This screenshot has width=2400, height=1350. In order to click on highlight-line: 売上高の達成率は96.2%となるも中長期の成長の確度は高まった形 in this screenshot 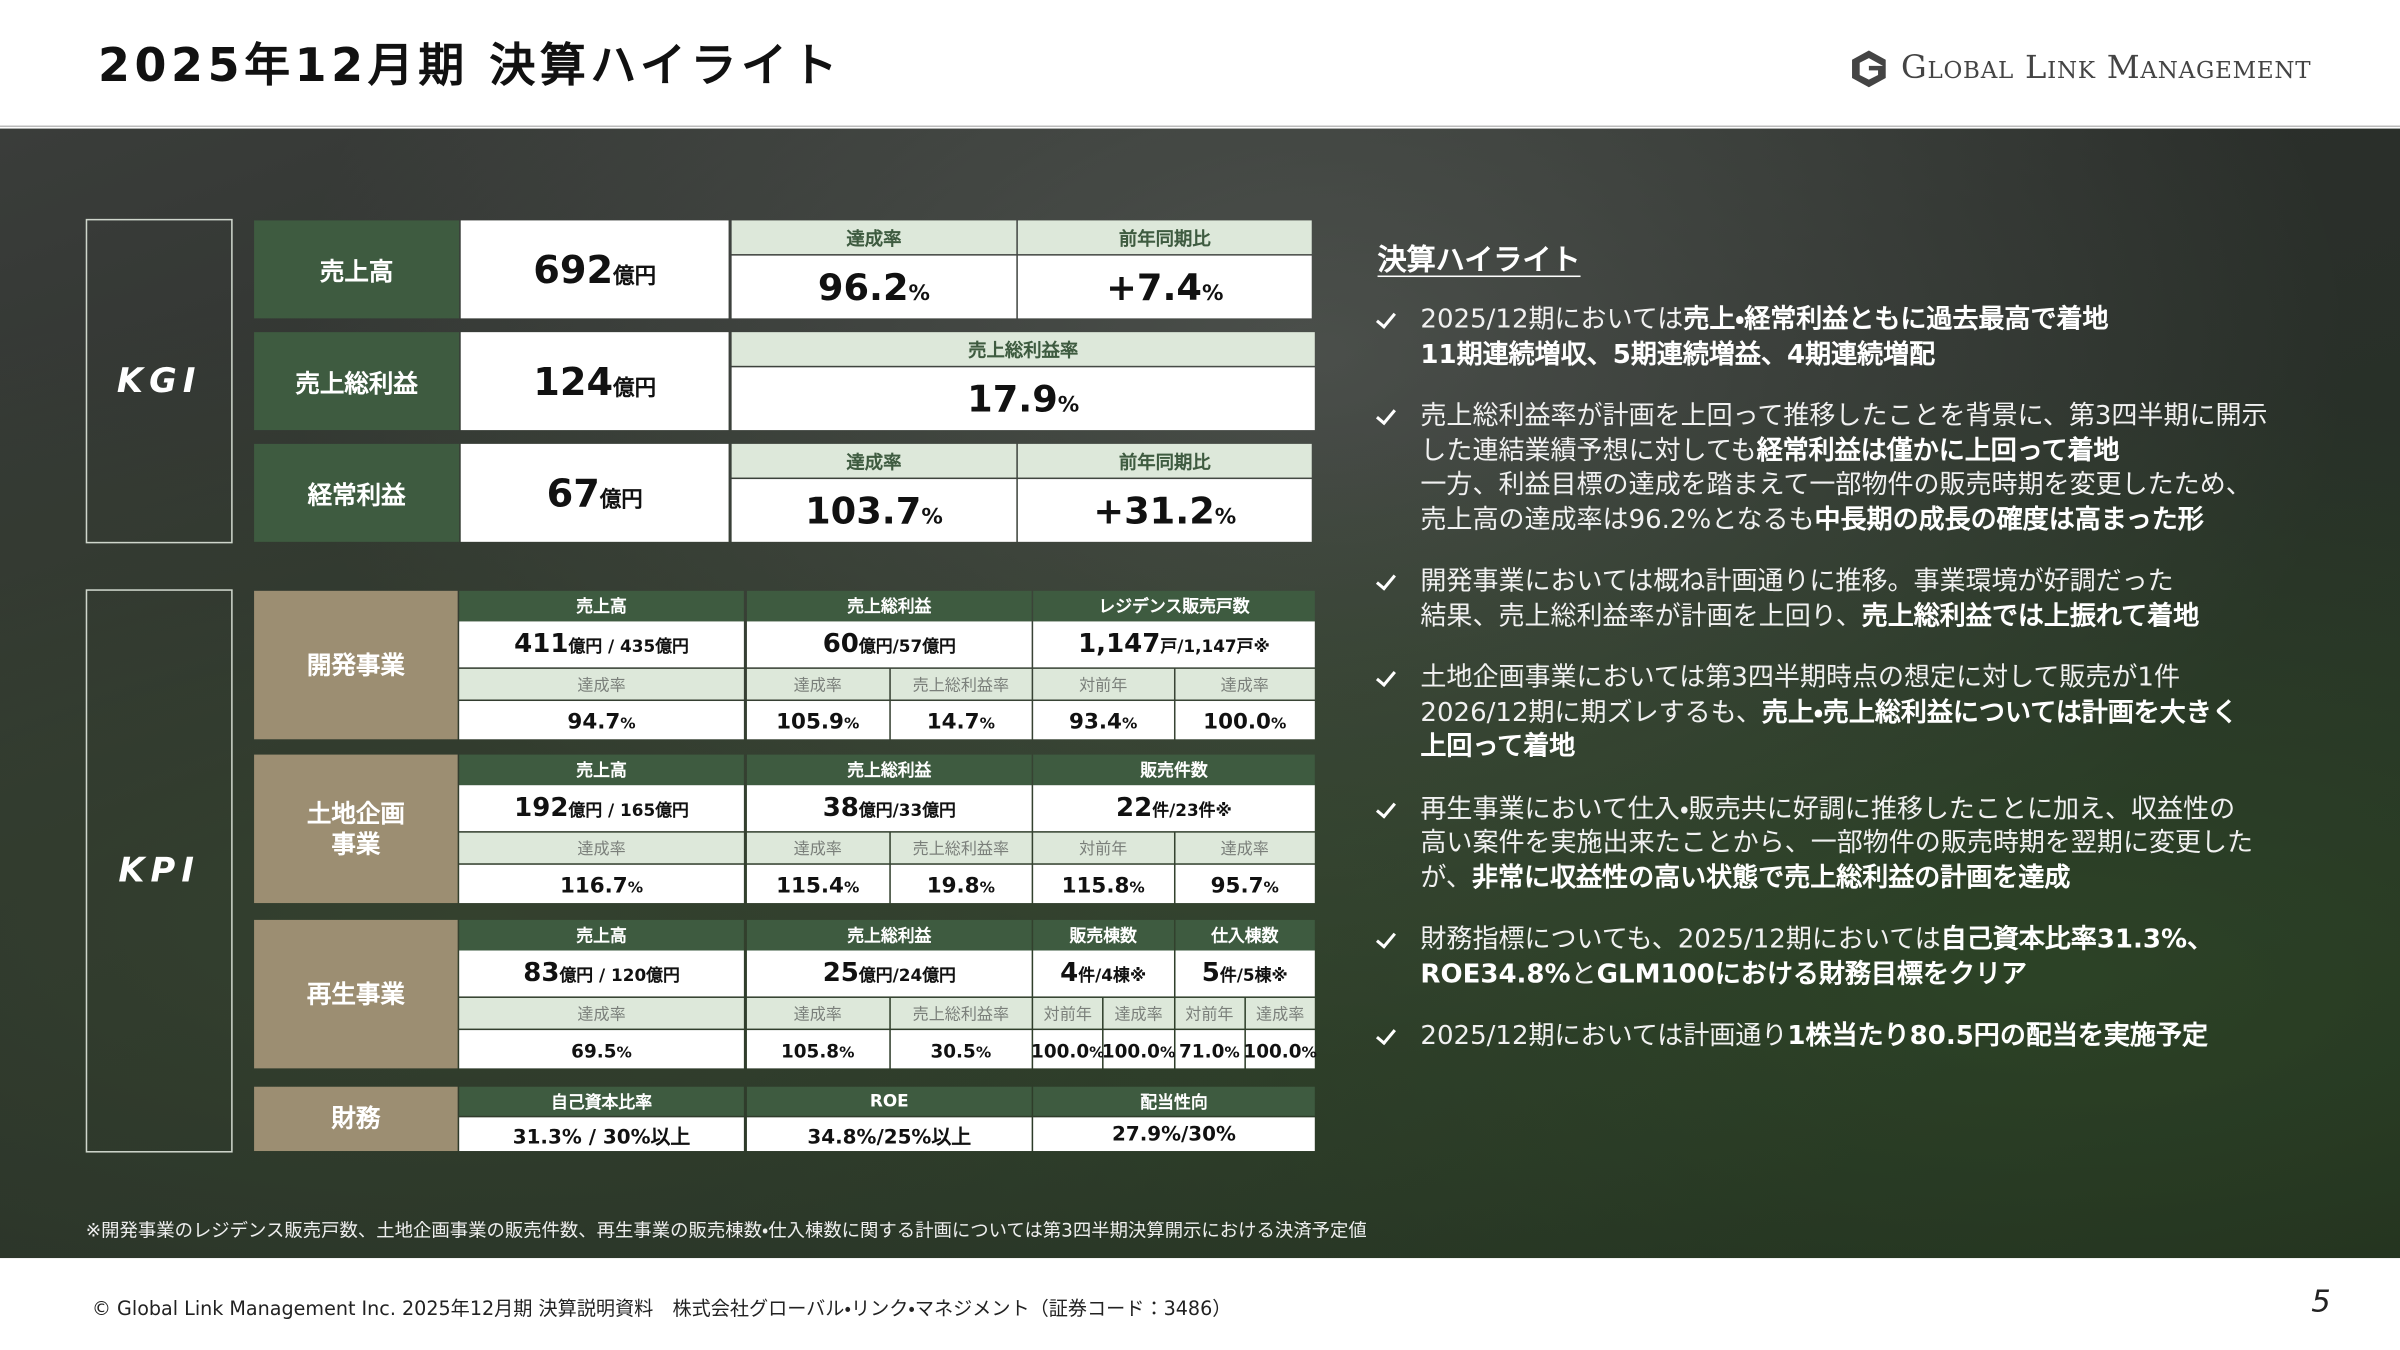, I will do `click(1894, 520)`.